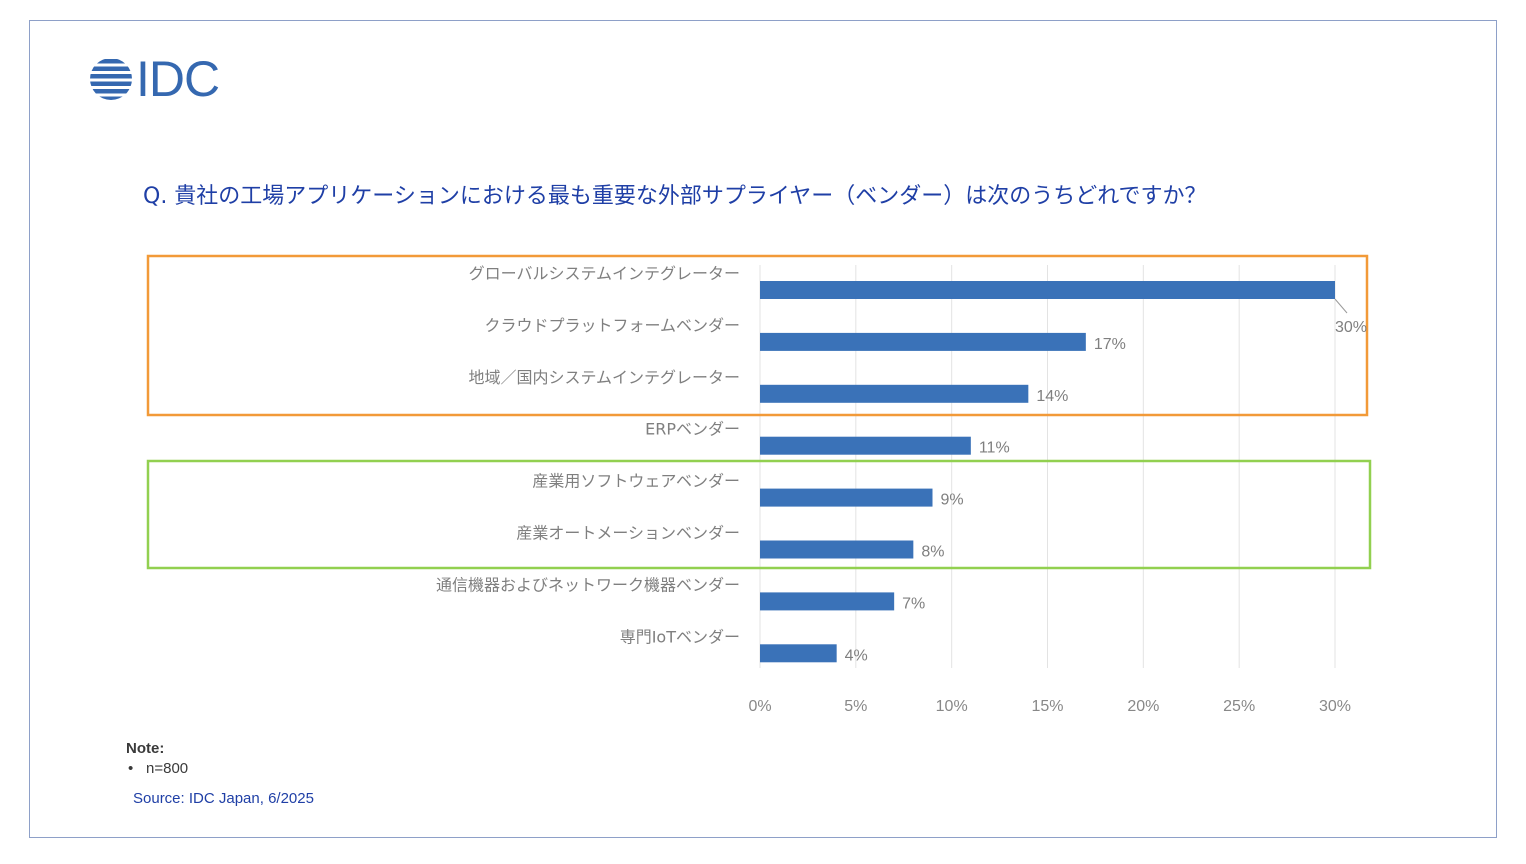  What do you see at coordinates (604, 377) in the screenshot?
I see `category-label: 地域／国内システムインテグレーター` at bounding box center [604, 377].